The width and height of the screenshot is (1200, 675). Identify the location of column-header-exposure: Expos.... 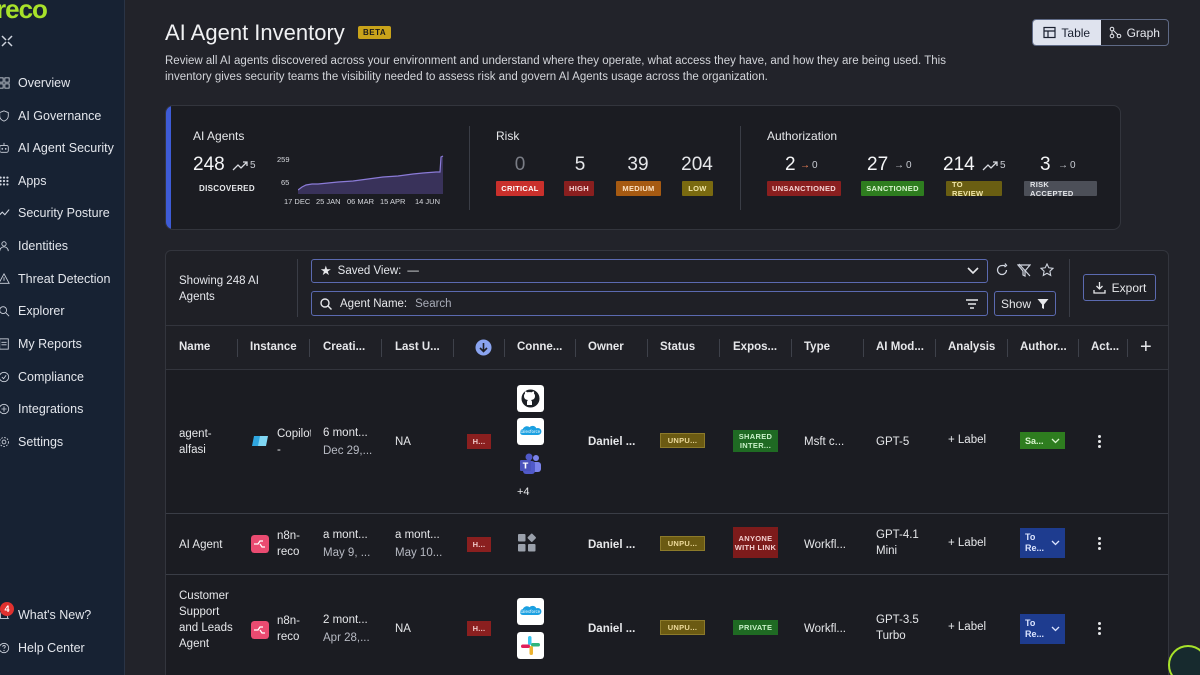
(755, 347).